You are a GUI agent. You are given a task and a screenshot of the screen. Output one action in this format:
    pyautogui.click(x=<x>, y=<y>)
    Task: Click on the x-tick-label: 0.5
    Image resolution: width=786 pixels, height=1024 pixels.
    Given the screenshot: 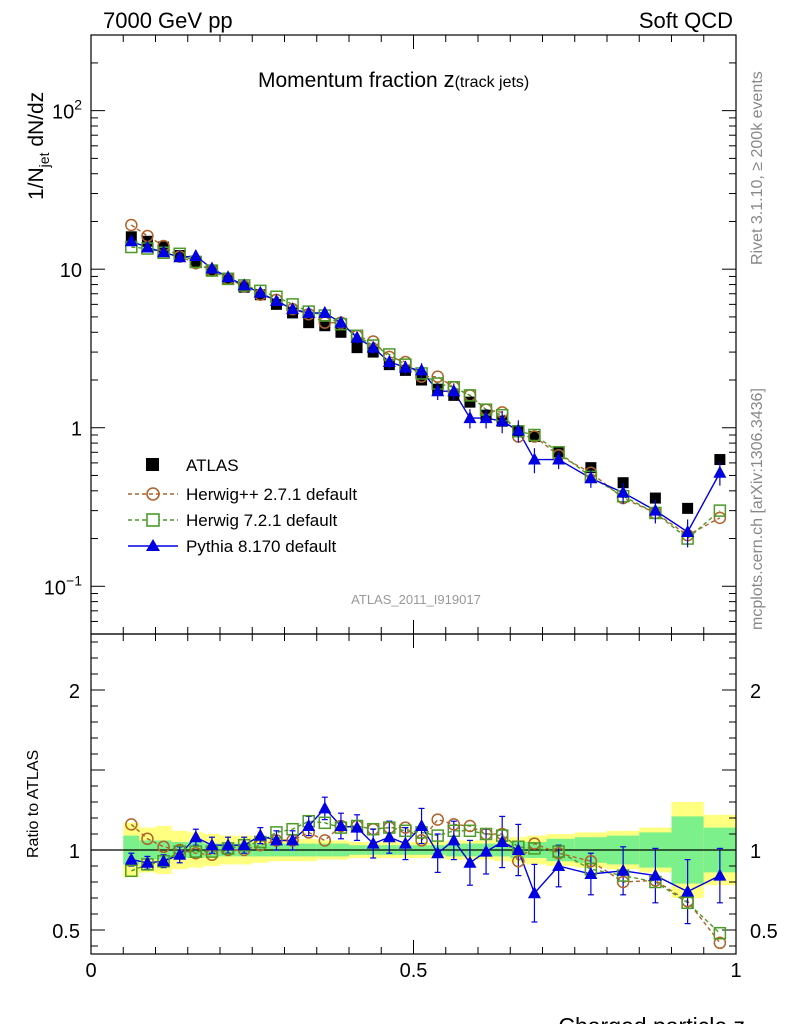 What is the action you would take?
    pyautogui.click(x=414, y=971)
    